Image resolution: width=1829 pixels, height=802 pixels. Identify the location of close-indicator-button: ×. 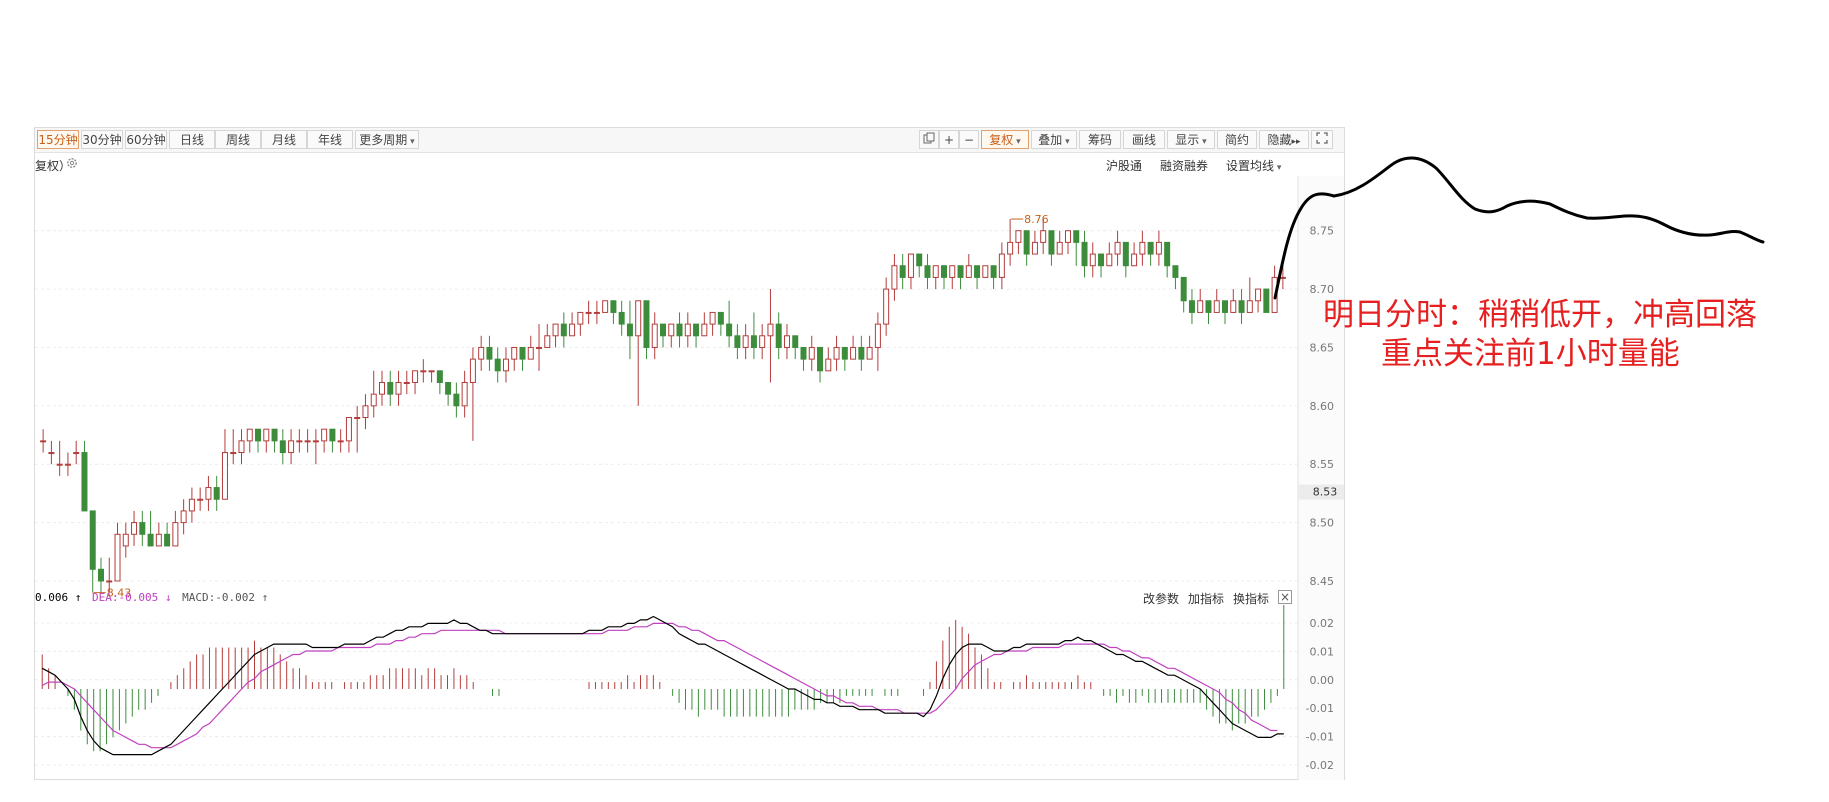
(1285, 597).